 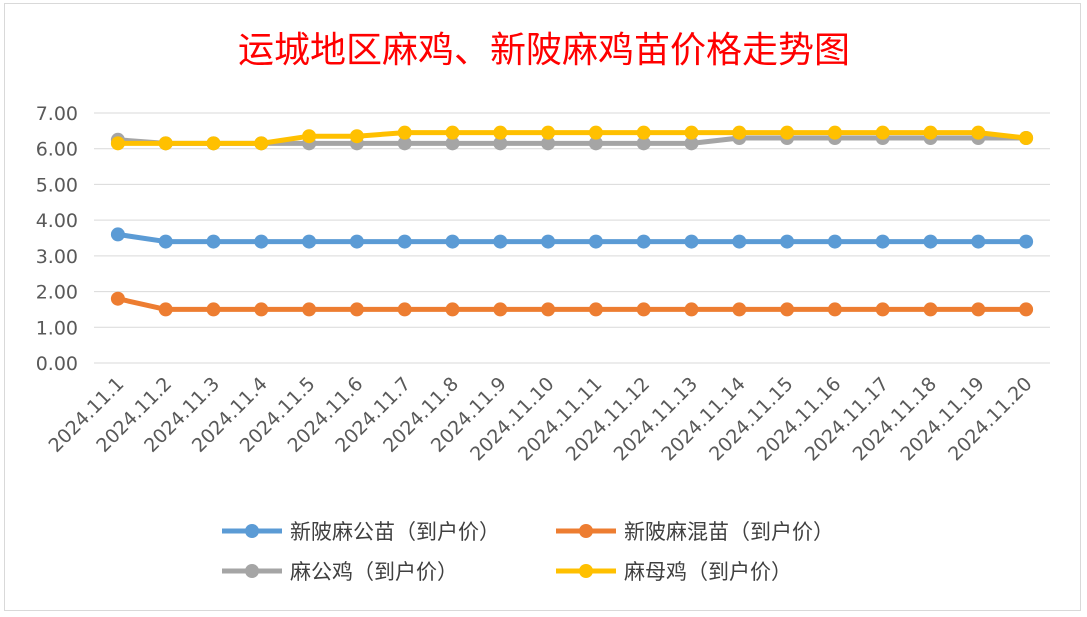 I want to click on legend: 新陂麻公苗（到户价） 新陂麻混苗（到户价） 麻公鸡（到户价） 麻母鸡（到户价）, so click(x=528, y=552).